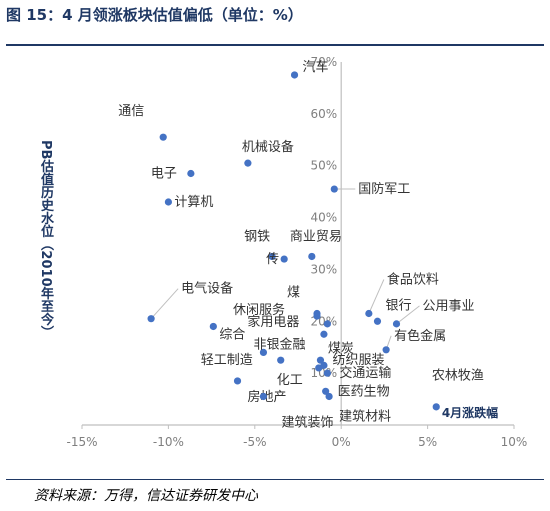 This screenshot has height=511, width=550. I want to click on x-tick-label: -15%, so click(81, 442).